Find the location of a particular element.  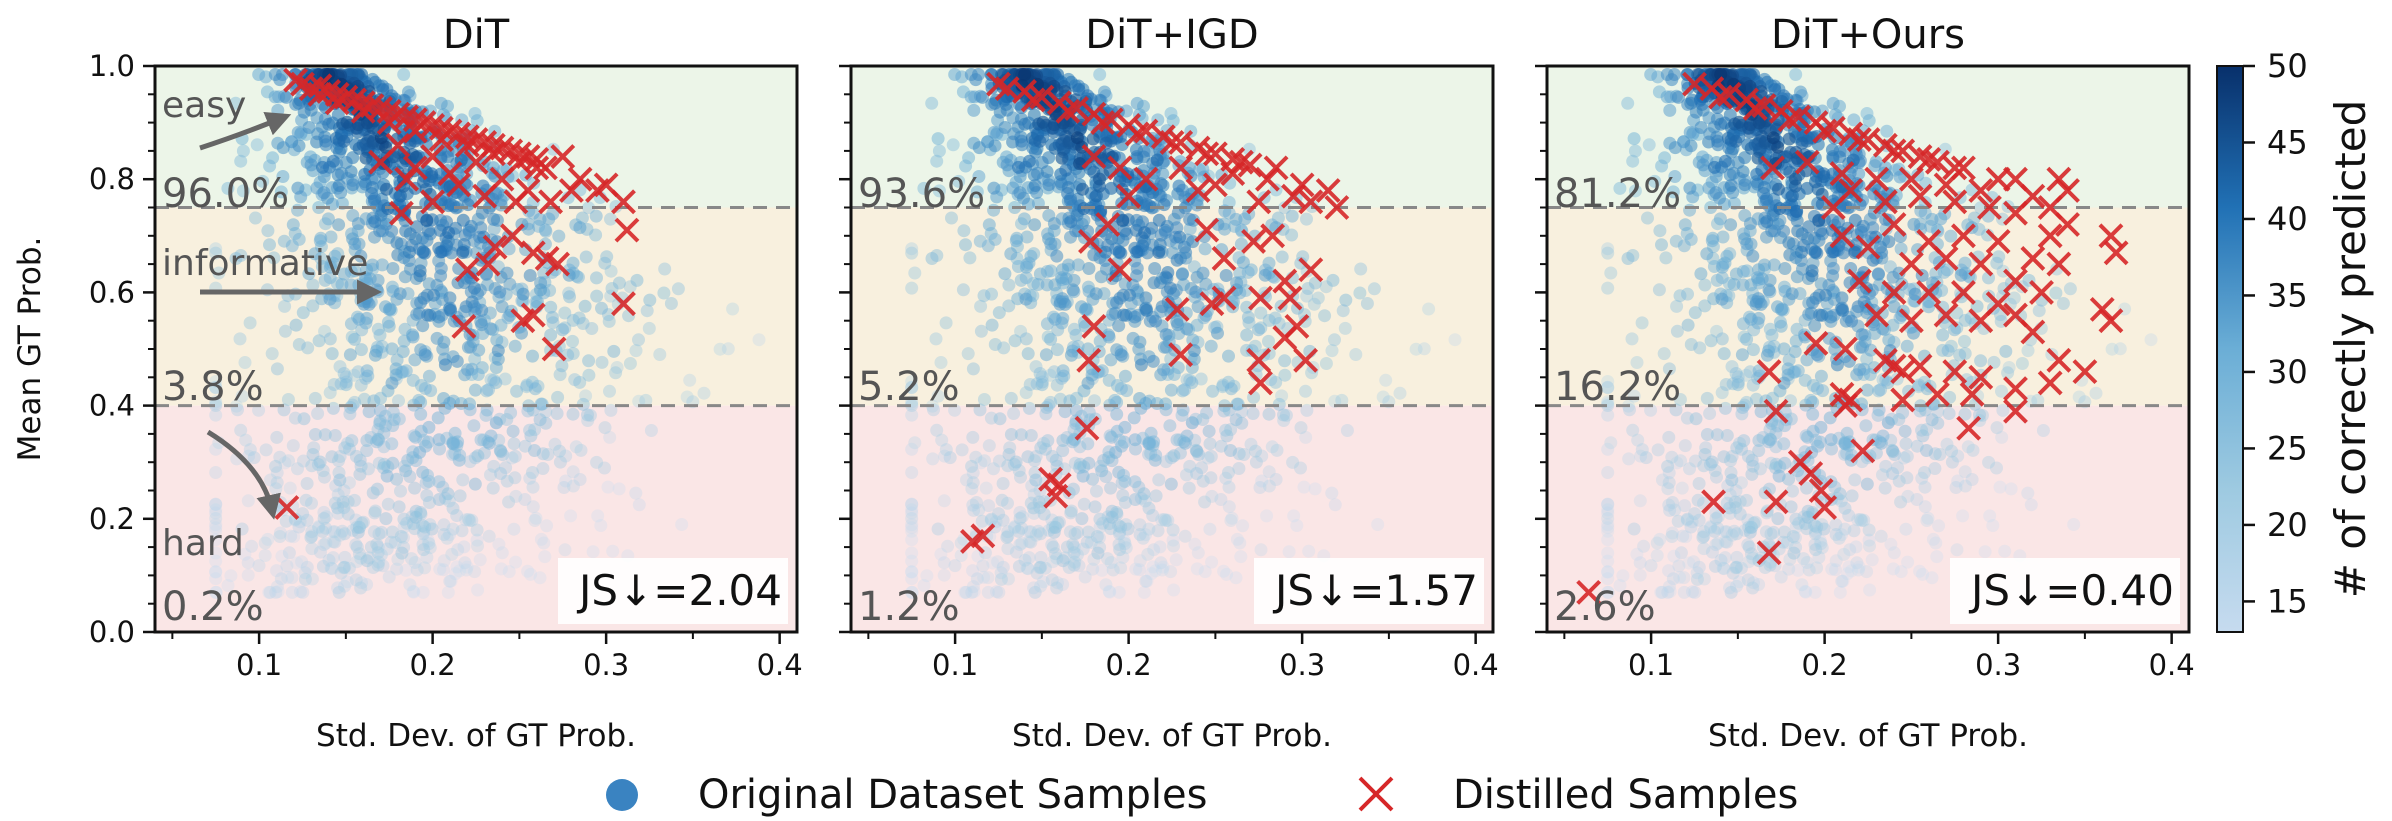

y-tick-label: 0.4 is located at coordinates (112, 406).